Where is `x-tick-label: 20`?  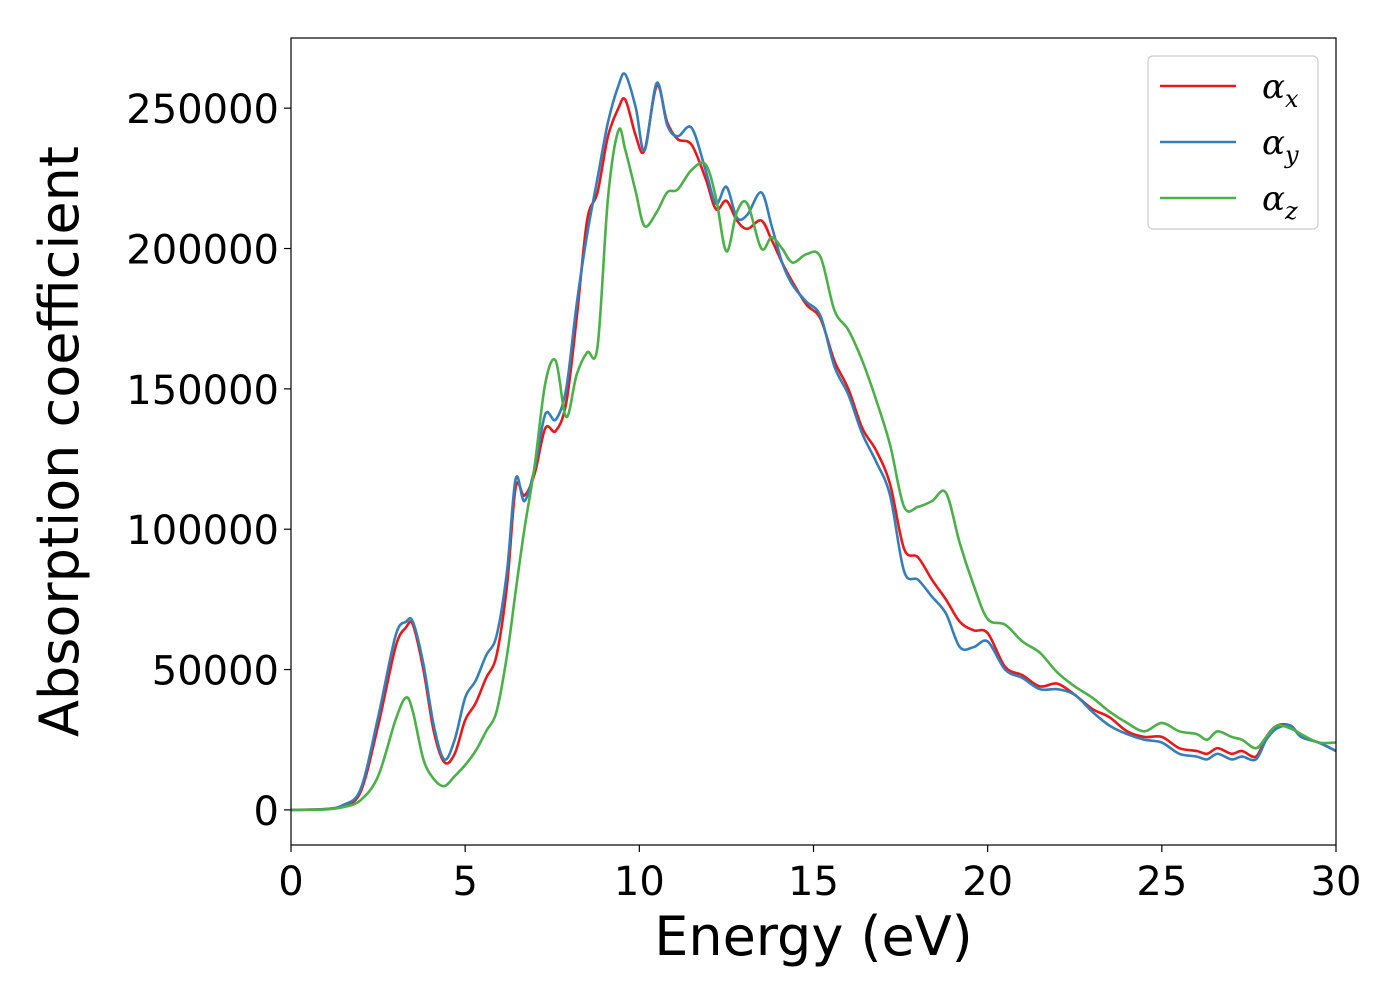 x-tick-label: 20 is located at coordinates (987, 882).